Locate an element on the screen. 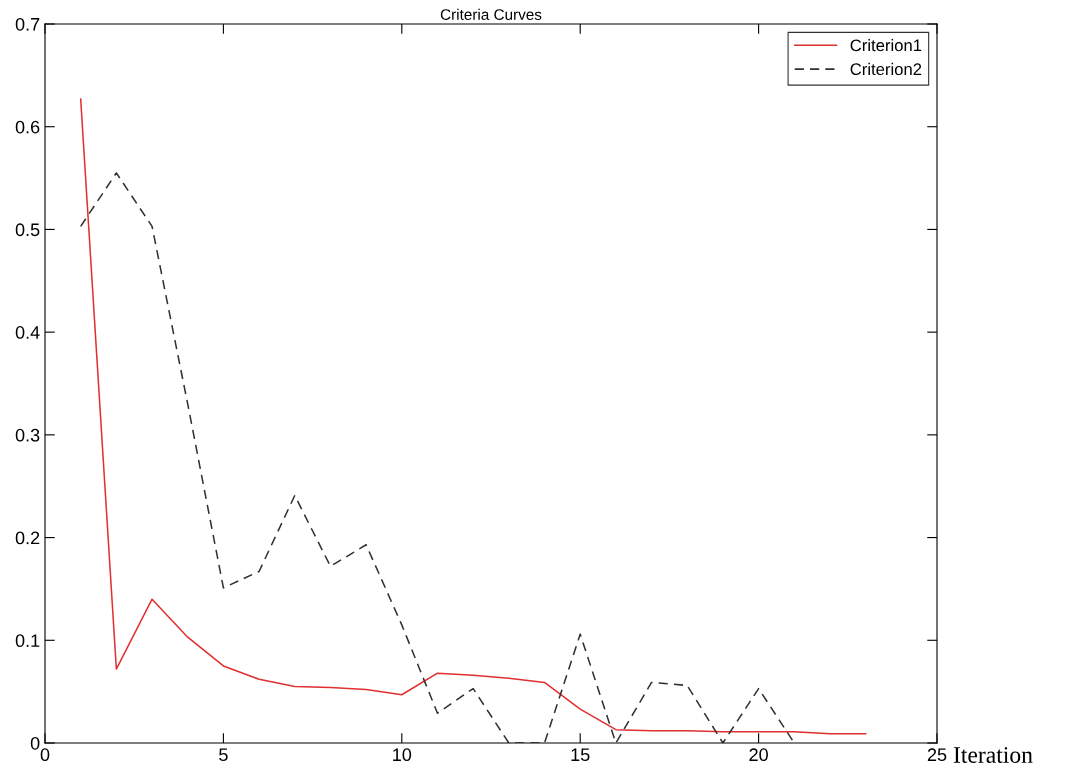 The width and height of the screenshot is (1086, 775). x-axis-title: Iteration is located at coordinates (993, 755).